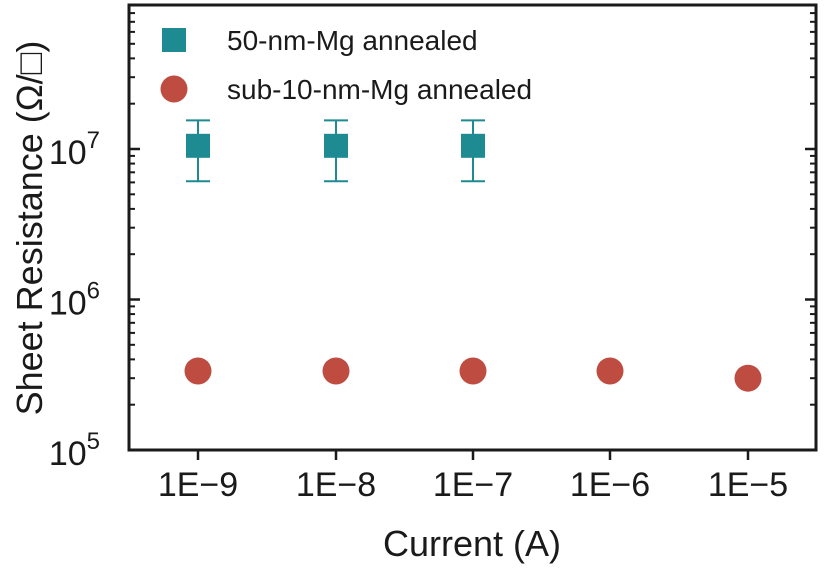  Describe the element at coordinates (473, 485) in the screenshot. I see `x-tick-label: 1E−7` at that location.